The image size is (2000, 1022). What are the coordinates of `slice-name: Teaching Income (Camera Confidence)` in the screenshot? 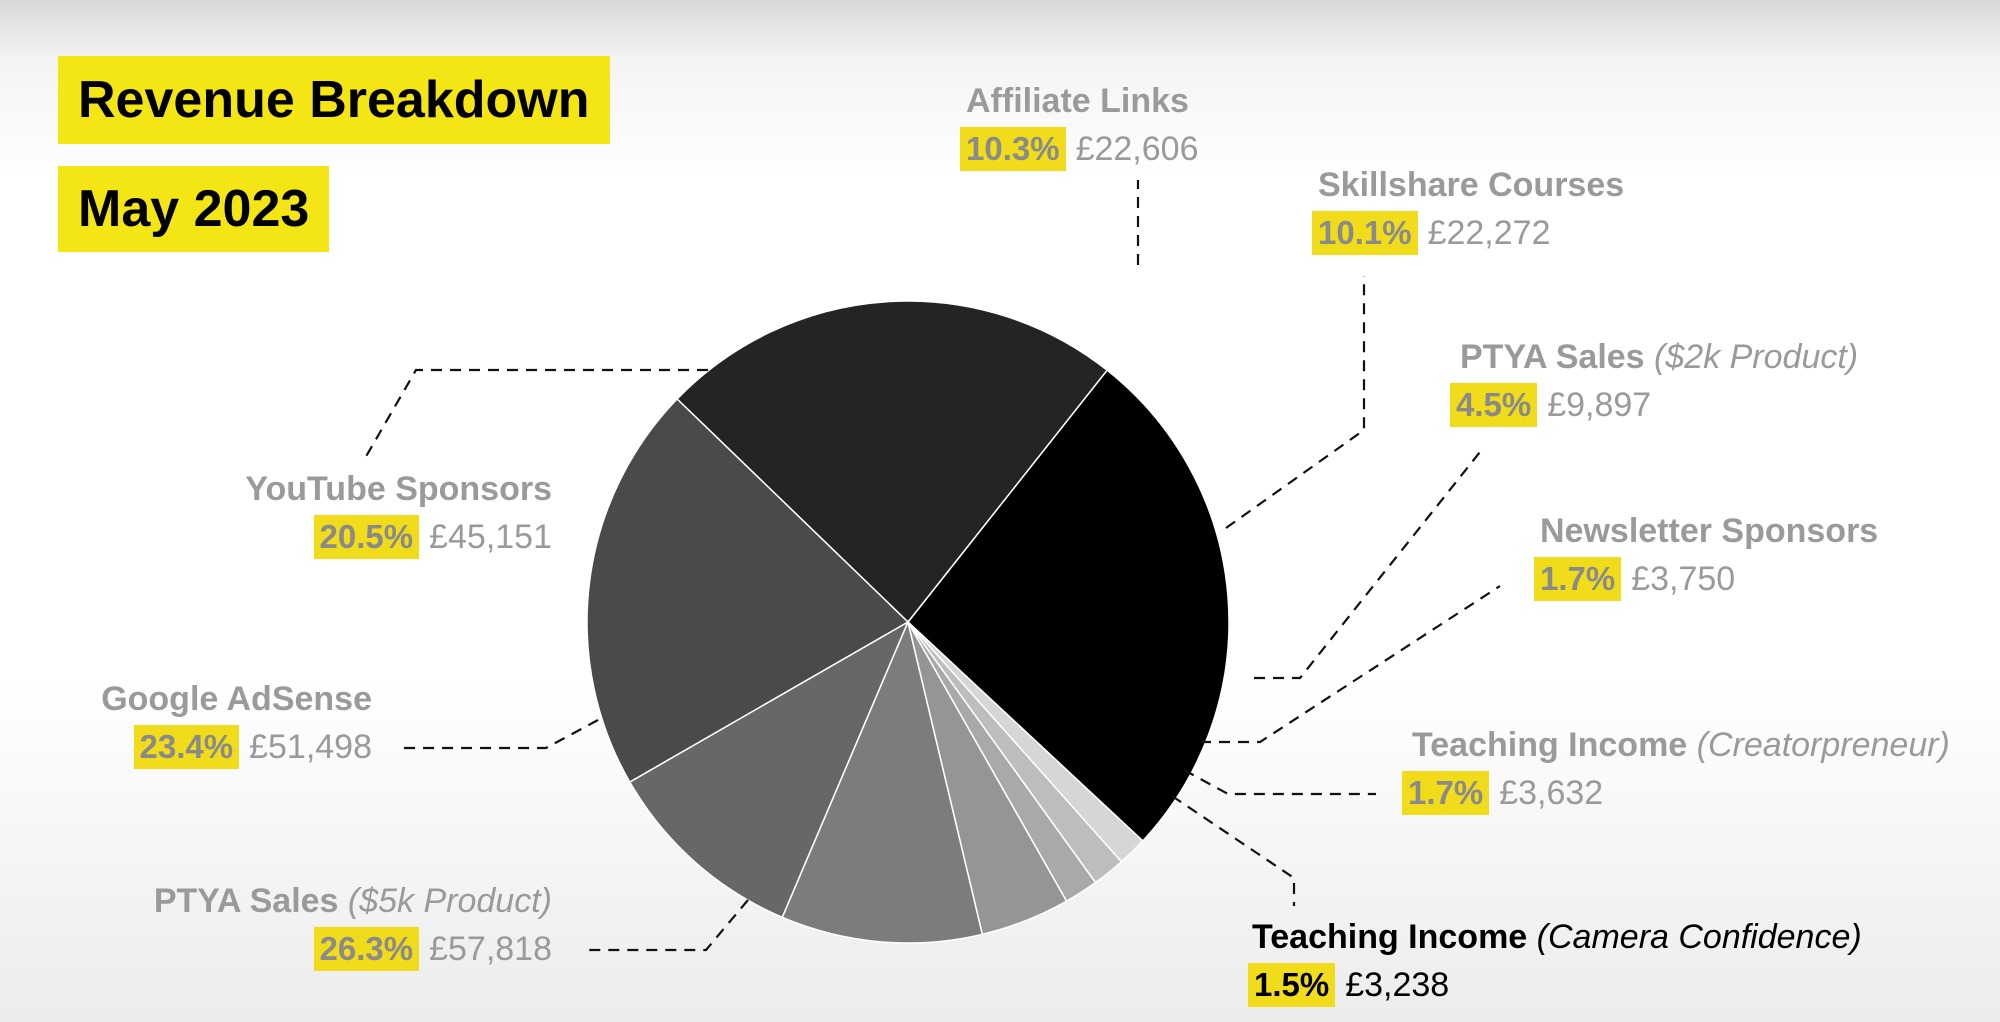 It's located at (1557, 937).